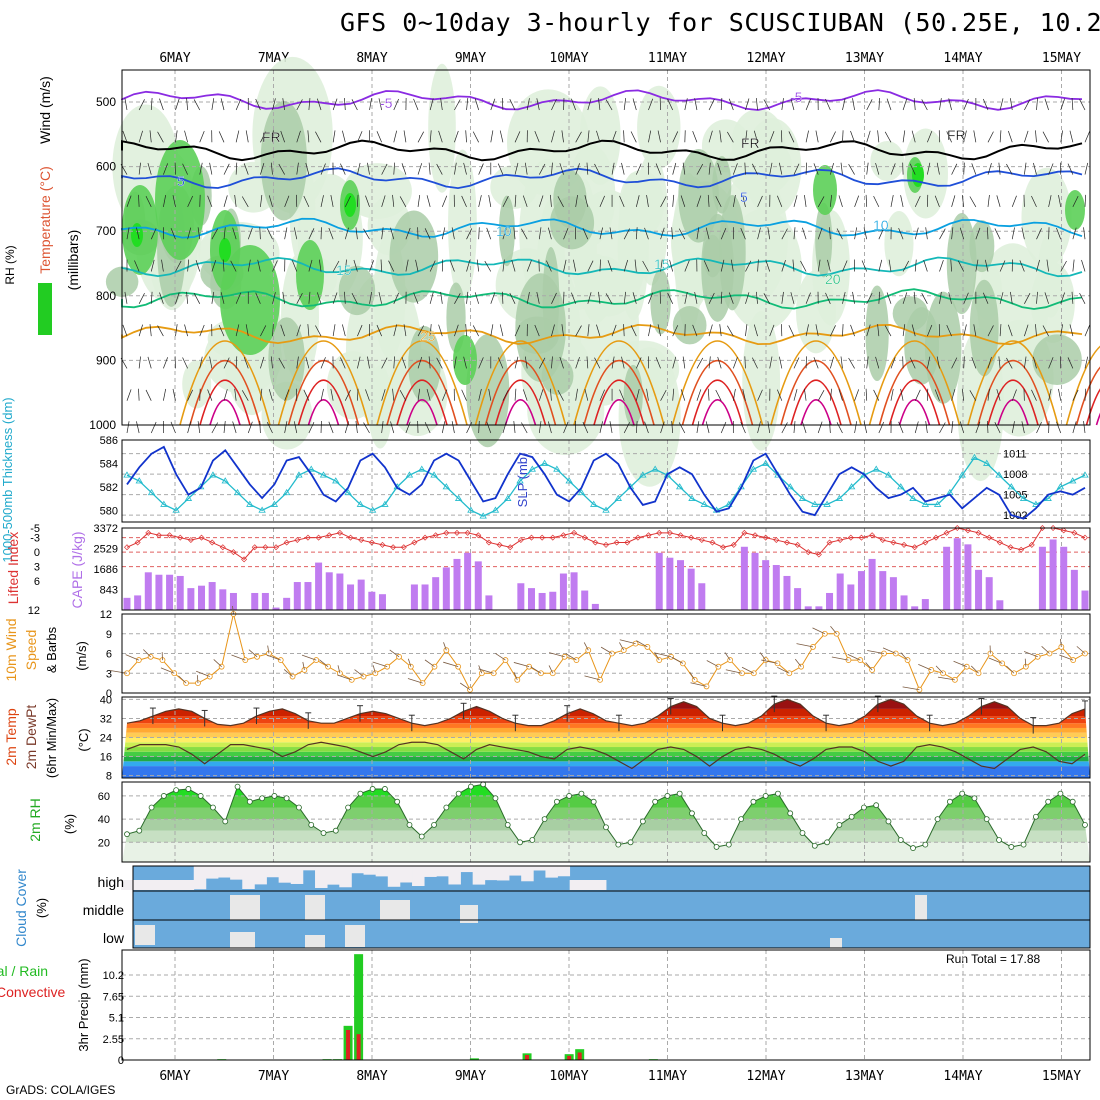  Describe the element at coordinates (522, 480) in the screenshot. I see `slp-axis-title: SLP (mb)` at that location.